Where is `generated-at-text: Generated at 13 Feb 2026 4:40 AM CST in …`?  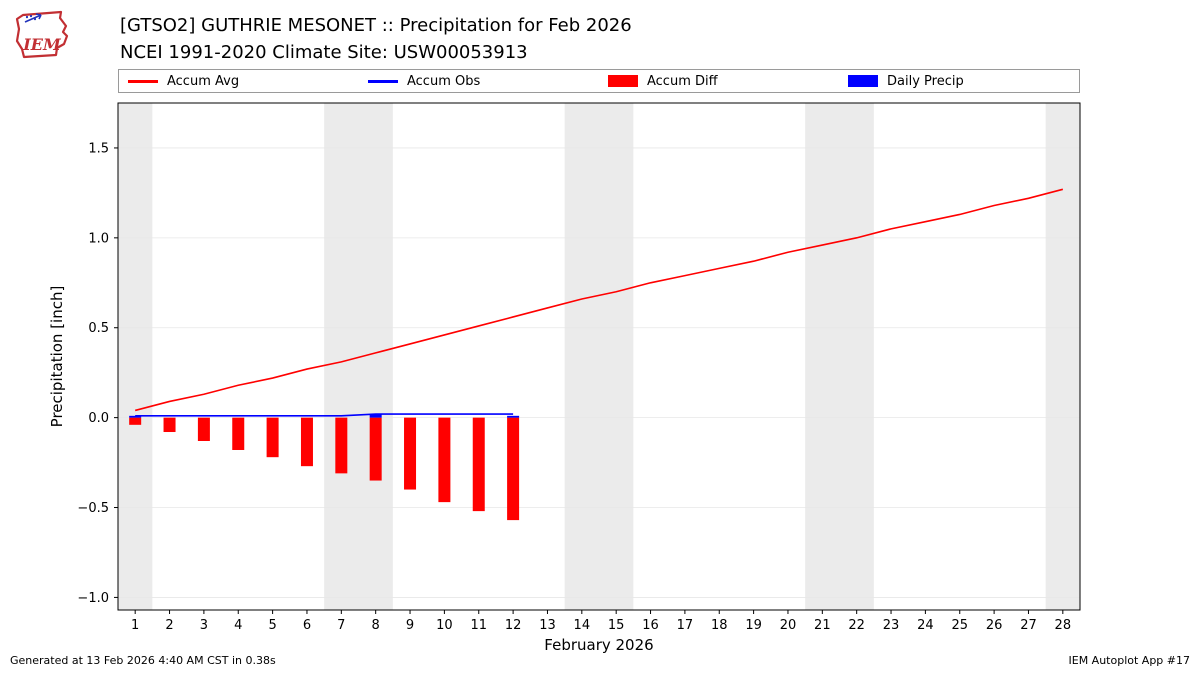 generated-at-text: Generated at 13 Feb 2026 4:40 AM CST in … is located at coordinates (143, 660).